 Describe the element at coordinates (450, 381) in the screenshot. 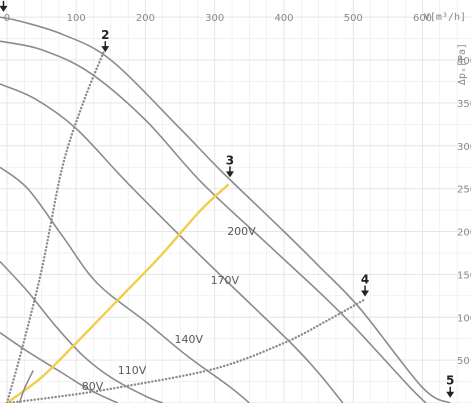

I see `marker-label: 5` at that location.